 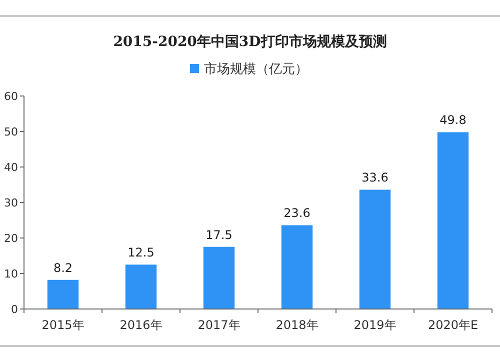 What do you see at coordinates (11, 132) in the screenshot?
I see `y-tick-label: 50` at bounding box center [11, 132].